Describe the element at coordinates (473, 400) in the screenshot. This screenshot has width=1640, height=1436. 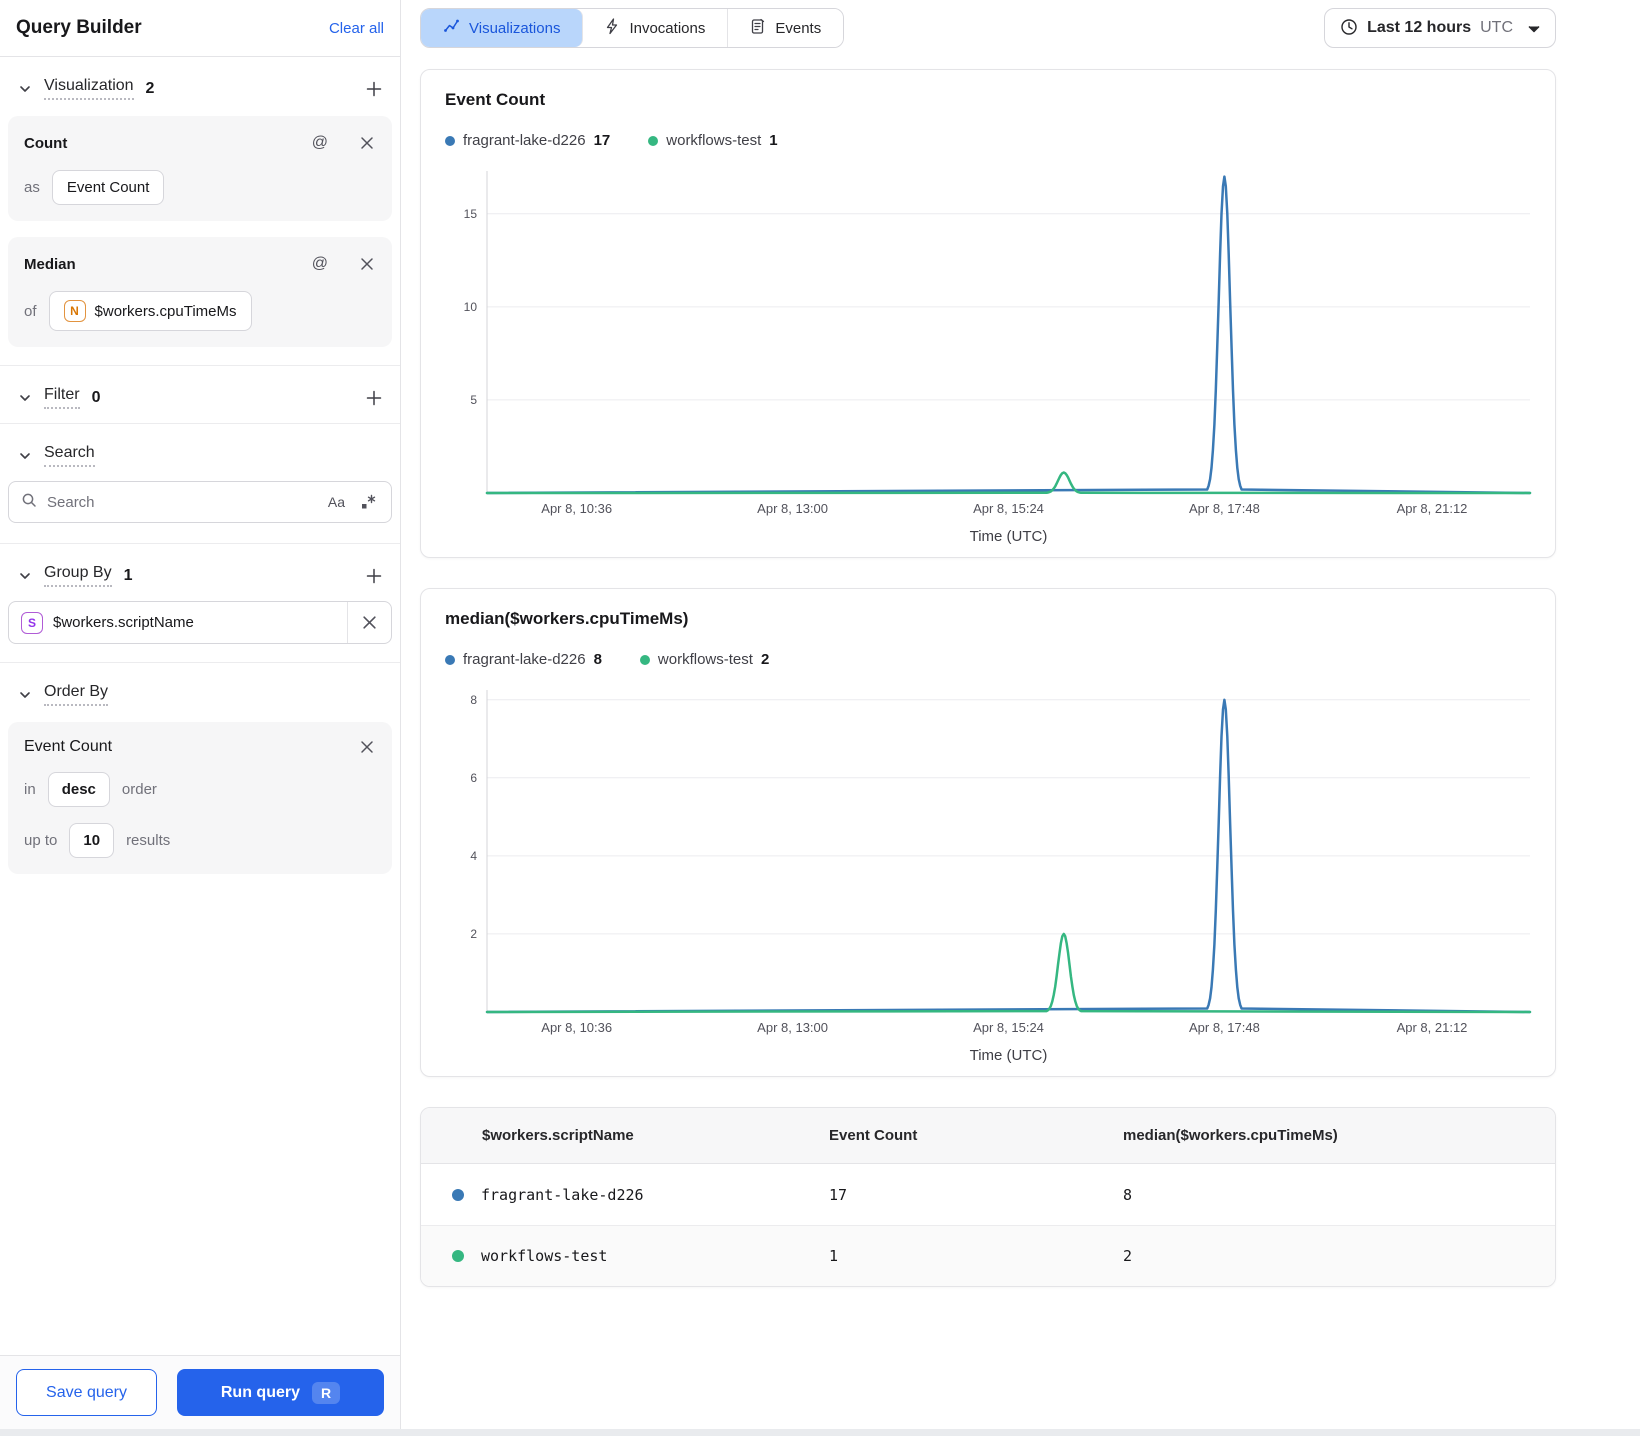
I see `svg-text: 5` at that location.